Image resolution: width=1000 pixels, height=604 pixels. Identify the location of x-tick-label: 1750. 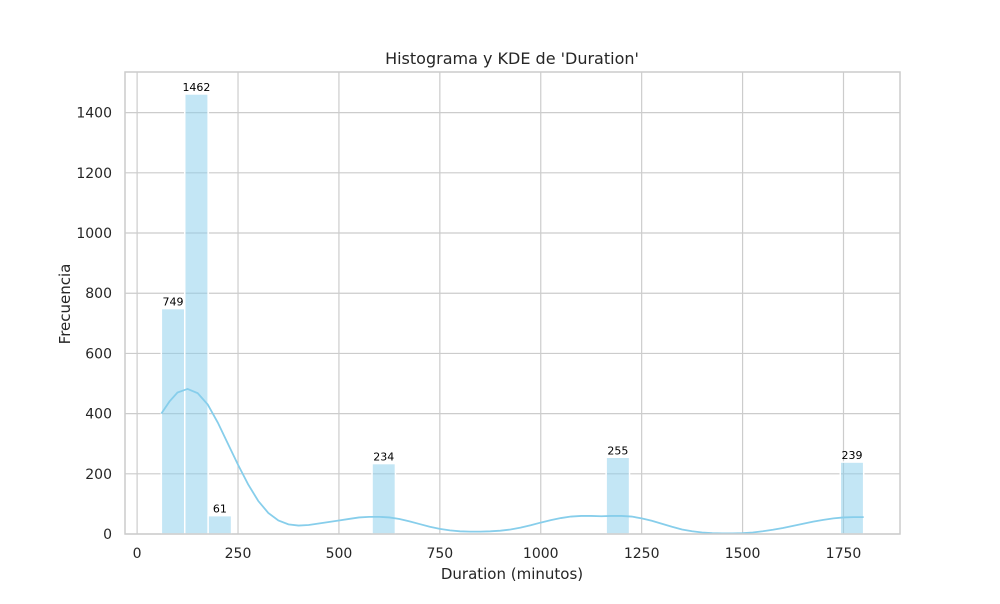
(844, 554).